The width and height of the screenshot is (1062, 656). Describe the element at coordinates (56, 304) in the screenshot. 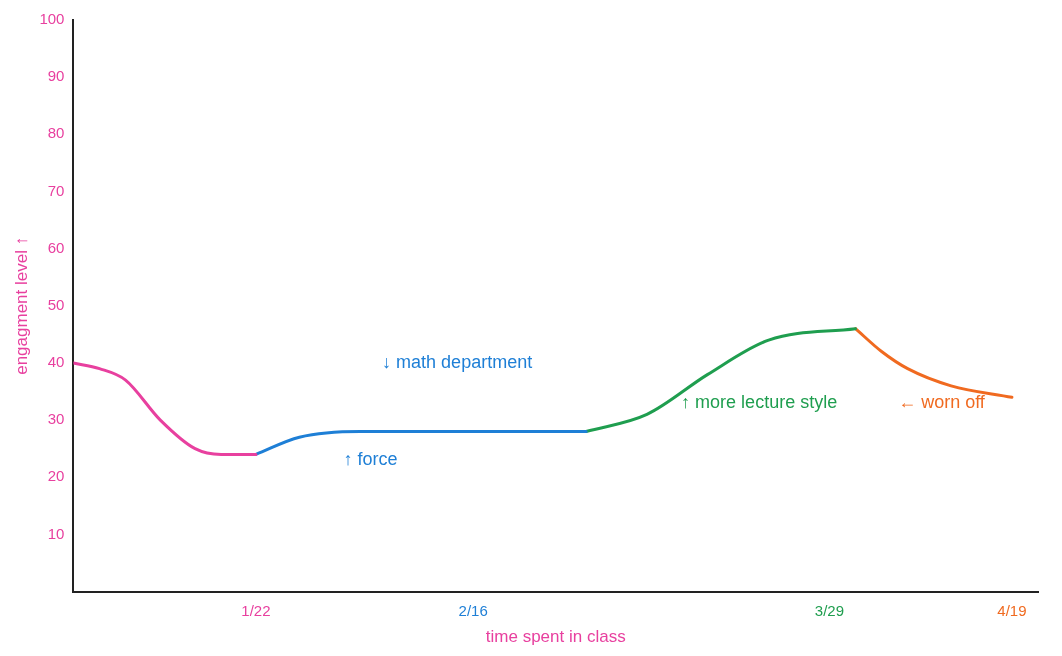

I see `y-tick-label: 50` at that location.